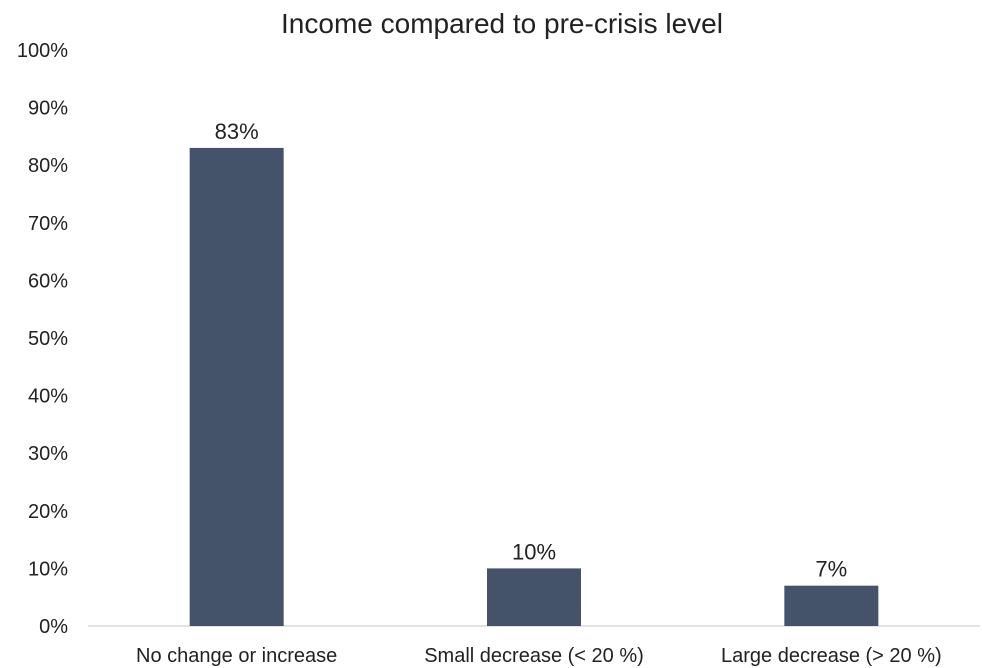 This screenshot has width=982, height=668. What do you see at coordinates (502, 23) in the screenshot?
I see `chart-title: Income compared to pre-crisis level` at bounding box center [502, 23].